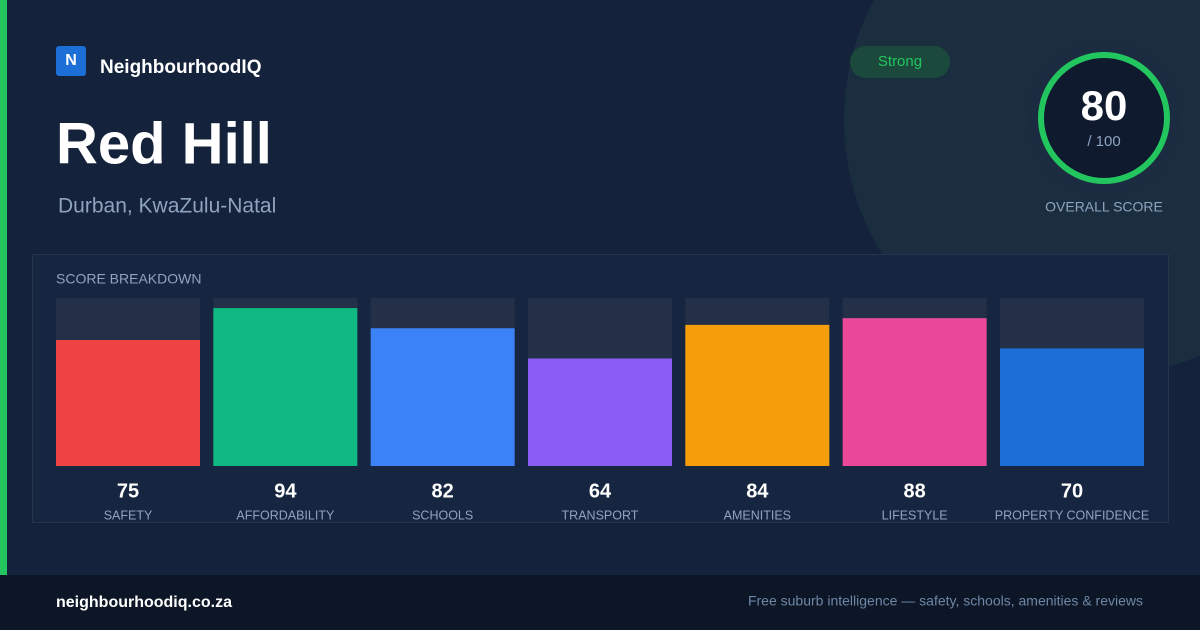  I want to click on score-ring, so click(1104, 118).